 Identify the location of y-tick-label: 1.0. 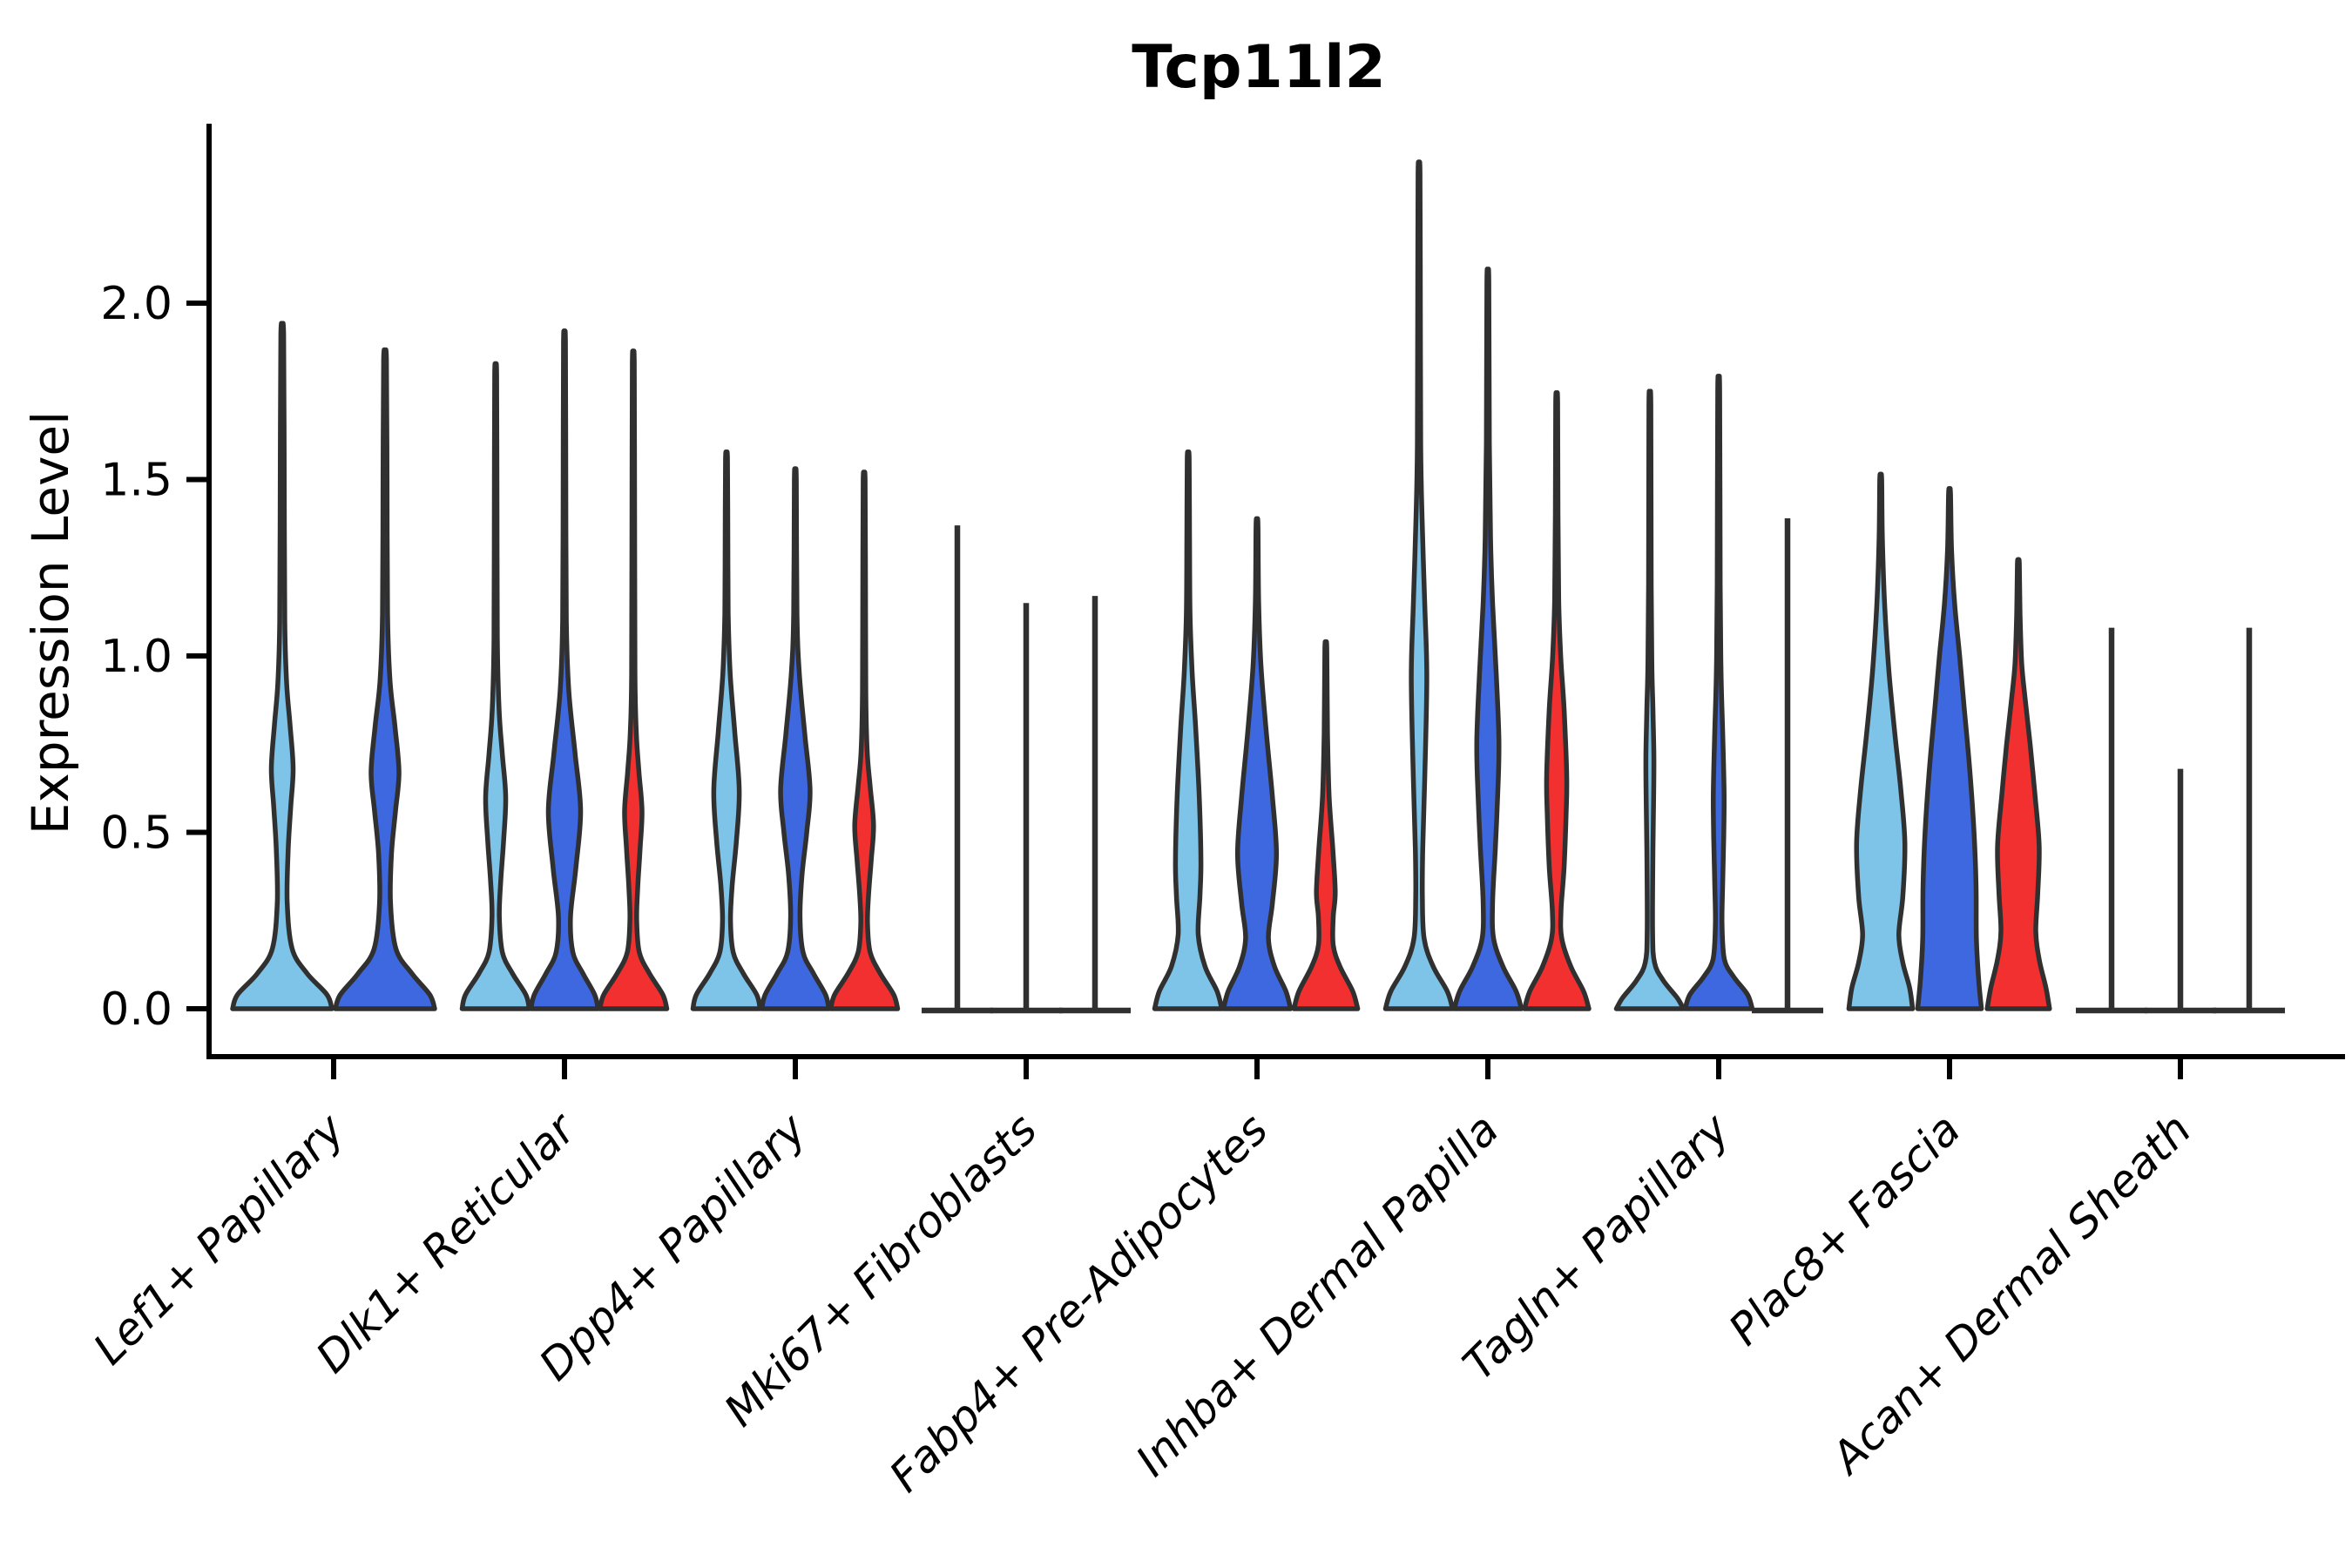
(136, 657).